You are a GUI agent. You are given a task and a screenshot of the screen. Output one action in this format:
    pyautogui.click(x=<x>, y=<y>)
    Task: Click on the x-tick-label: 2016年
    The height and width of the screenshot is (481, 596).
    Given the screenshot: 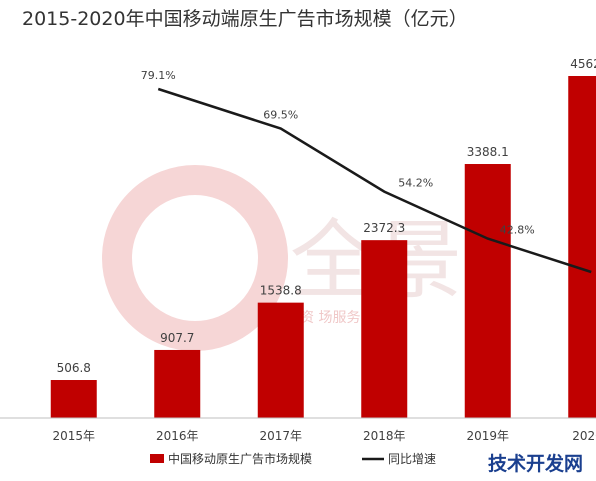 What is the action you would take?
    pyautogui.click(x=177, y=436)
    